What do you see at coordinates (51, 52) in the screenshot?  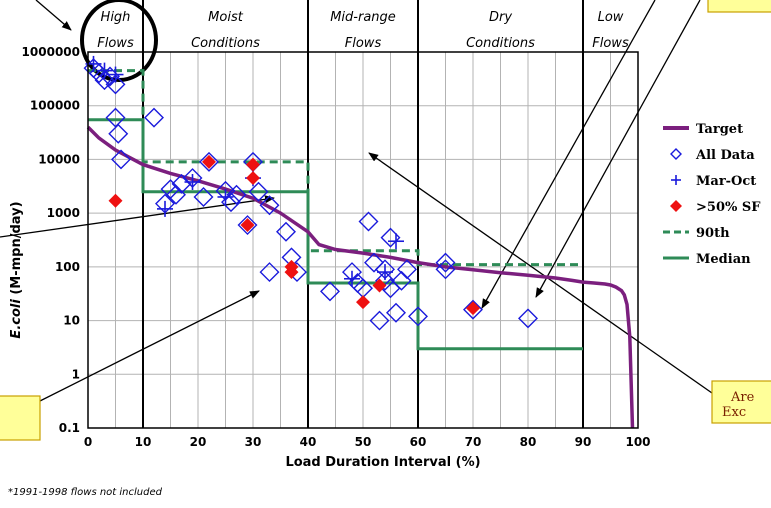 I see `y-tick-label: 1000000` at bounding box center [51, 52].